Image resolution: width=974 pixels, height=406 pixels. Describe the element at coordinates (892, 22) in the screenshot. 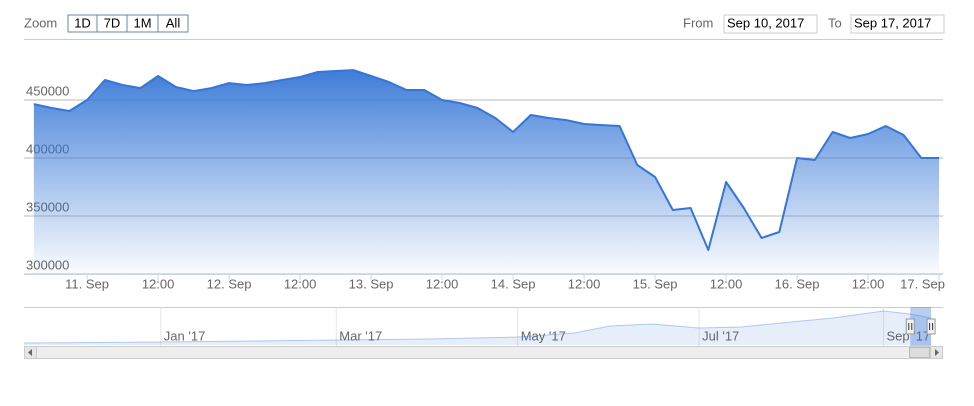

I see `to-date: Sep 17, 2017` at that location.